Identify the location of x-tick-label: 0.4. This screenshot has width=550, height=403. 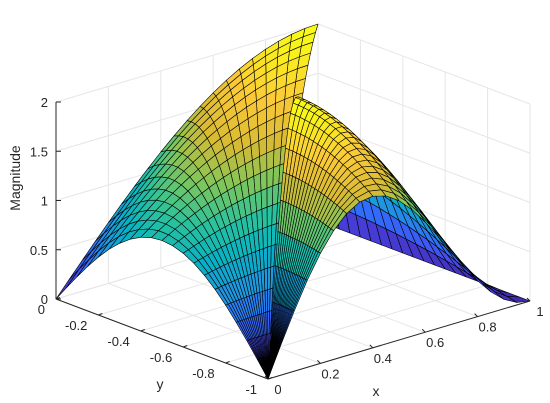
(383, 358).